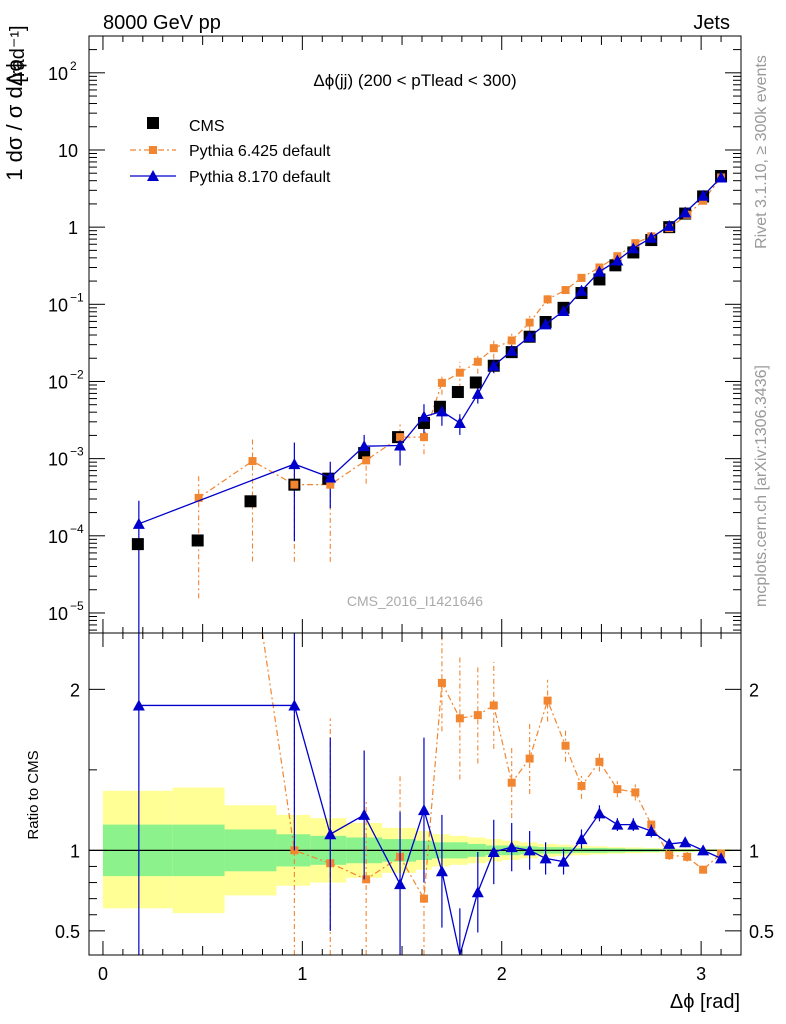 This screenshot has height=1024, width=786. What do you see at coordinates (502, 974) in the screenshot?
I see `x-tick-label: 2` at bounding box center [502, 974].